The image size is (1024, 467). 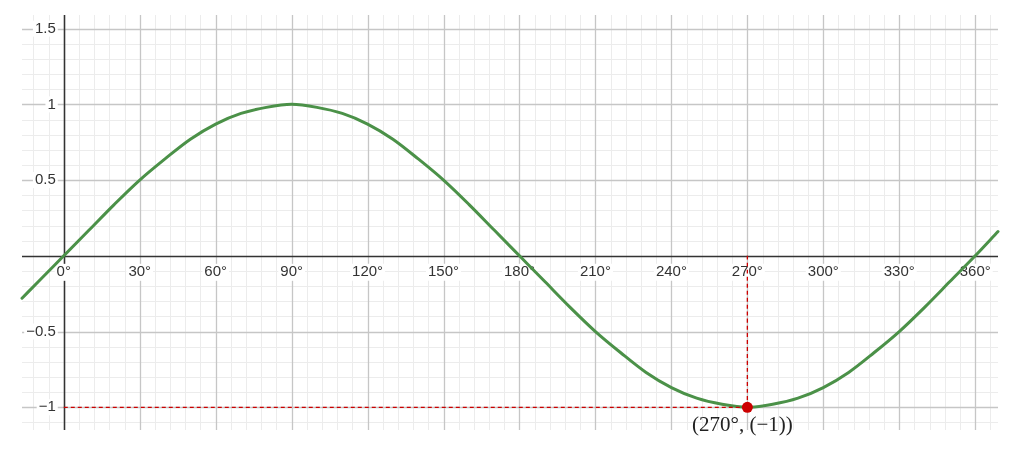 I want to click on x-tick-label: 300°, so click(x=823, y=271).